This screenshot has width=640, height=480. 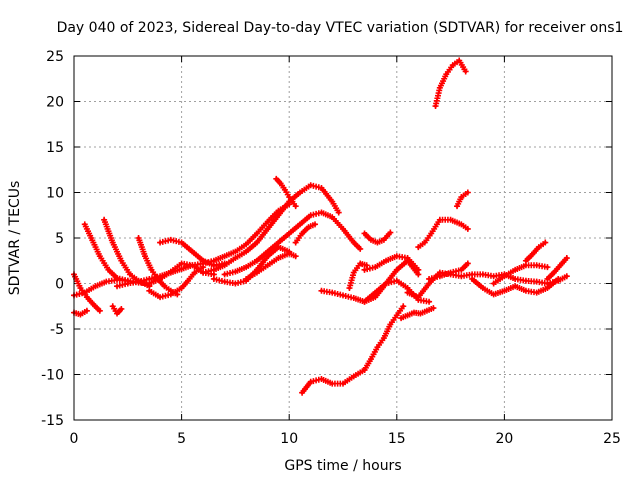 I want to click on y-tick-label: 10, so click(x=55, y=194).